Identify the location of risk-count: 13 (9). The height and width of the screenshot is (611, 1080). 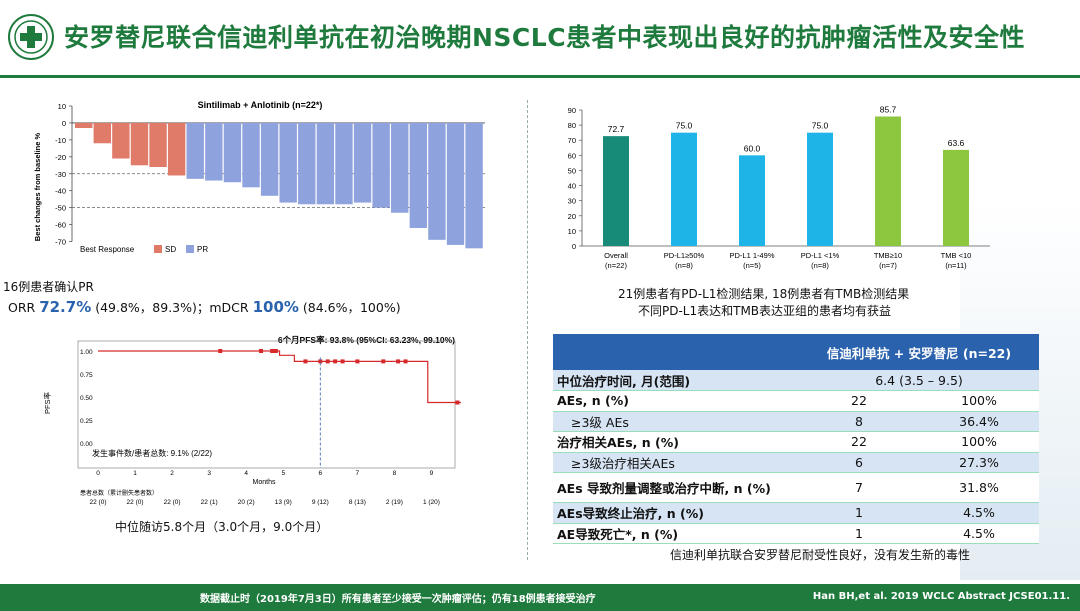
(283, 502).